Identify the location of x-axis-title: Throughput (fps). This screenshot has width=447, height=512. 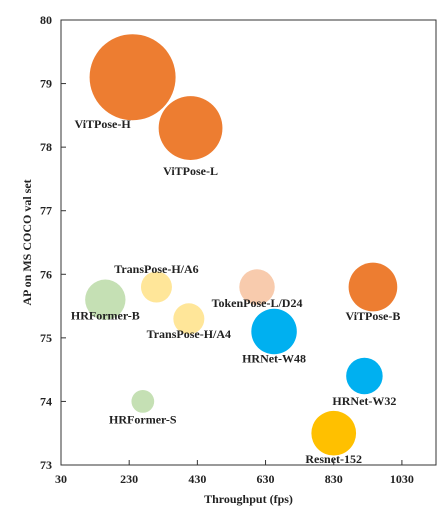
(248, 499).